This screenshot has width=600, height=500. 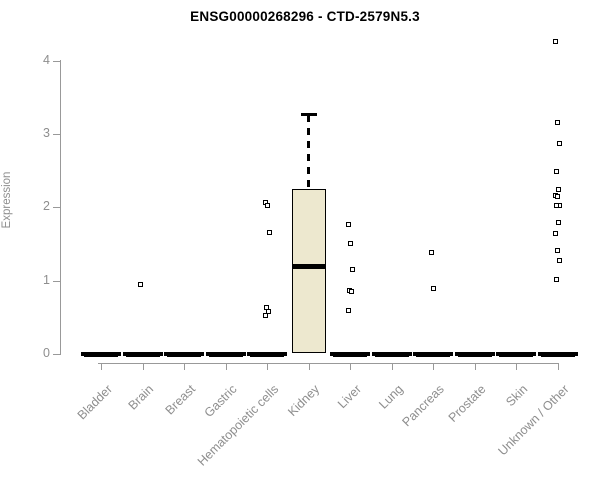 I want to click on x-category-label: Brain, so click(x=141, y=397).